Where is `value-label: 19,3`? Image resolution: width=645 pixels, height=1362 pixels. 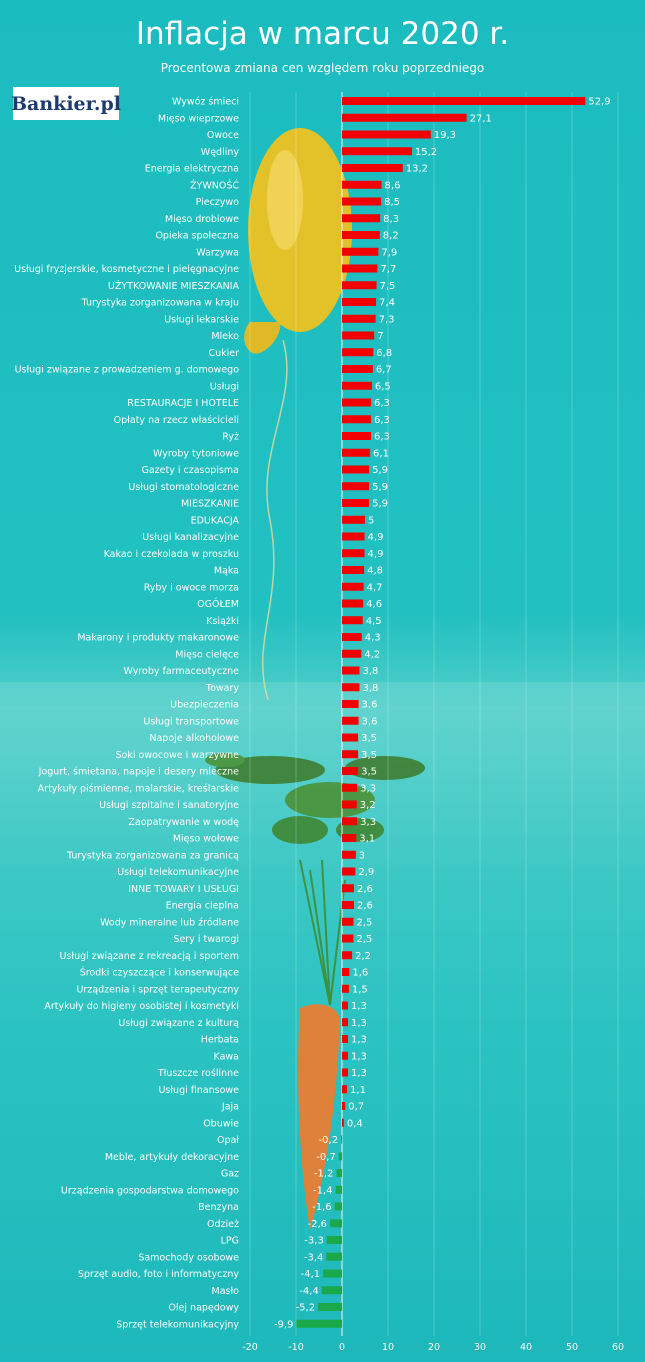 value-label: 19,3 is located at coordinates (445, 135).